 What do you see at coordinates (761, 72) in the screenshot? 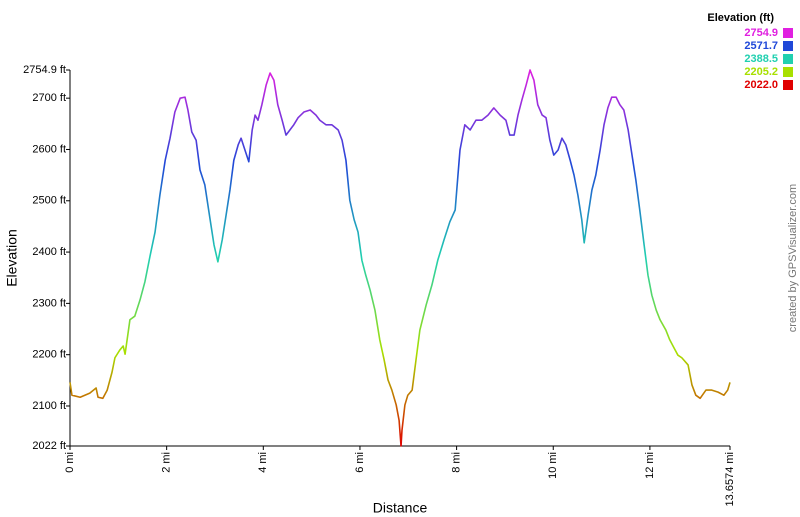
I see `legend-label: 2205.2` at bounding box center [761, 72].